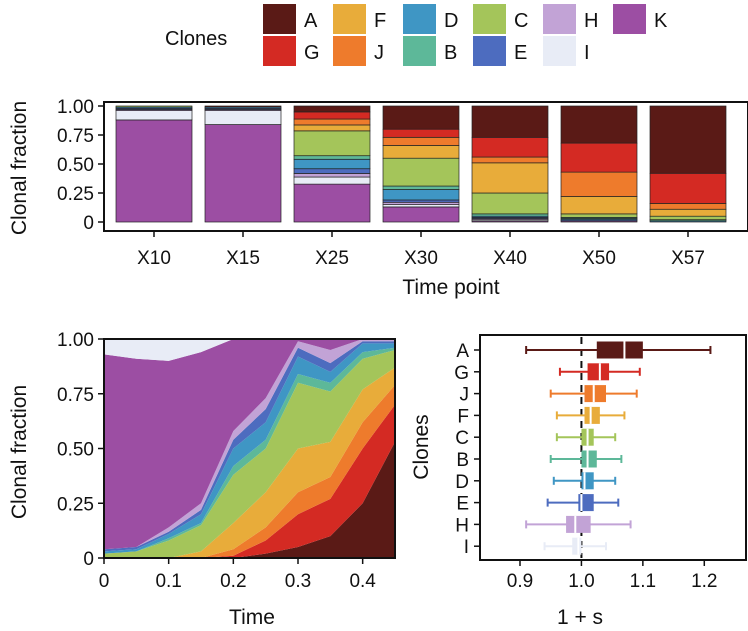  What do you see at coordinates (462, 482) in the screenshot?
I see `box-ytick-label-d: D` at bounding box center [462, 482].